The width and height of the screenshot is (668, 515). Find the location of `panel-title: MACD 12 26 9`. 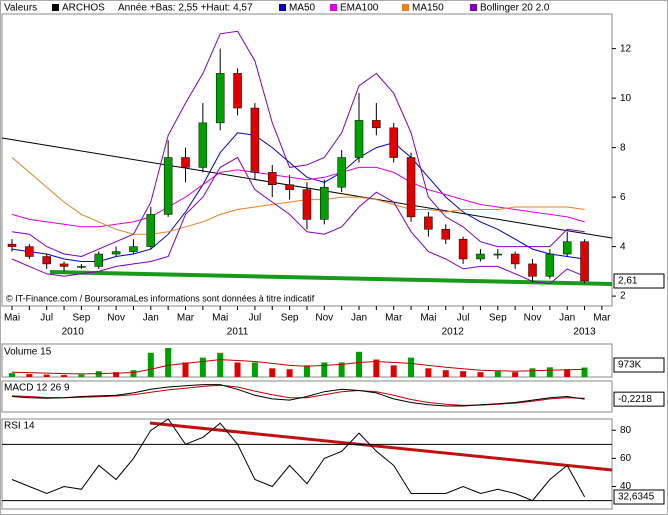

panel-title: MACD 12 26 9 is located at coordinates (37, 388).